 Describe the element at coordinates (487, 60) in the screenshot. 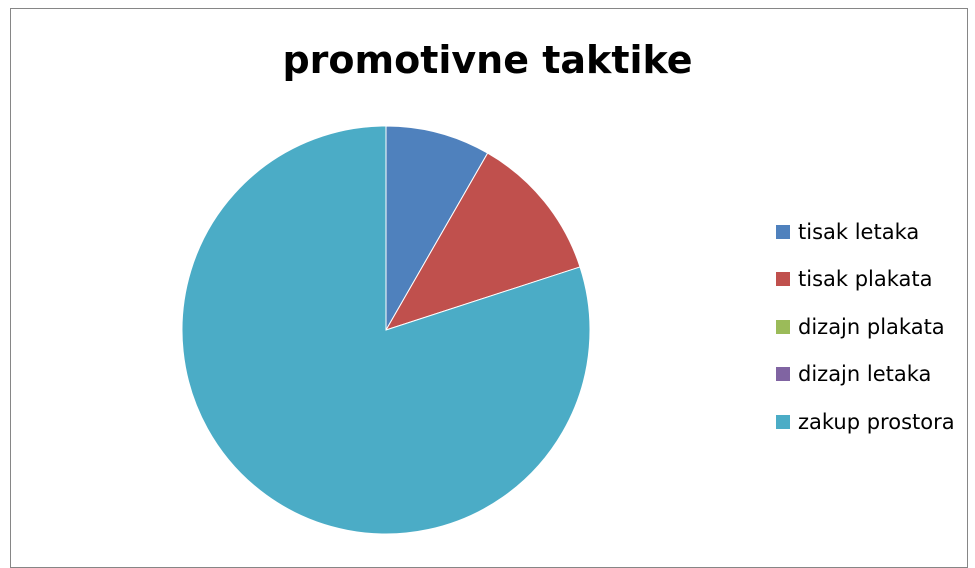

I see `chart-title: promotivne taktike` at that location.